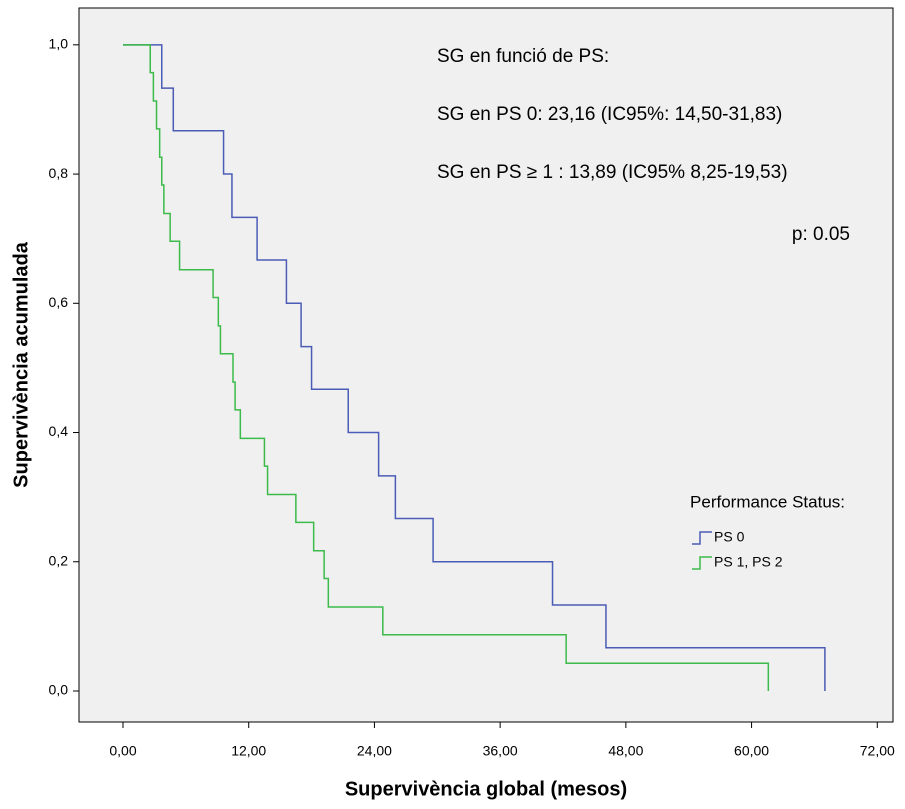 This screenshot has width=905, height=809. Describe the element at coordinates (59, 560) in the screenshot. I see `y-tick-label: 0,2` at that location.